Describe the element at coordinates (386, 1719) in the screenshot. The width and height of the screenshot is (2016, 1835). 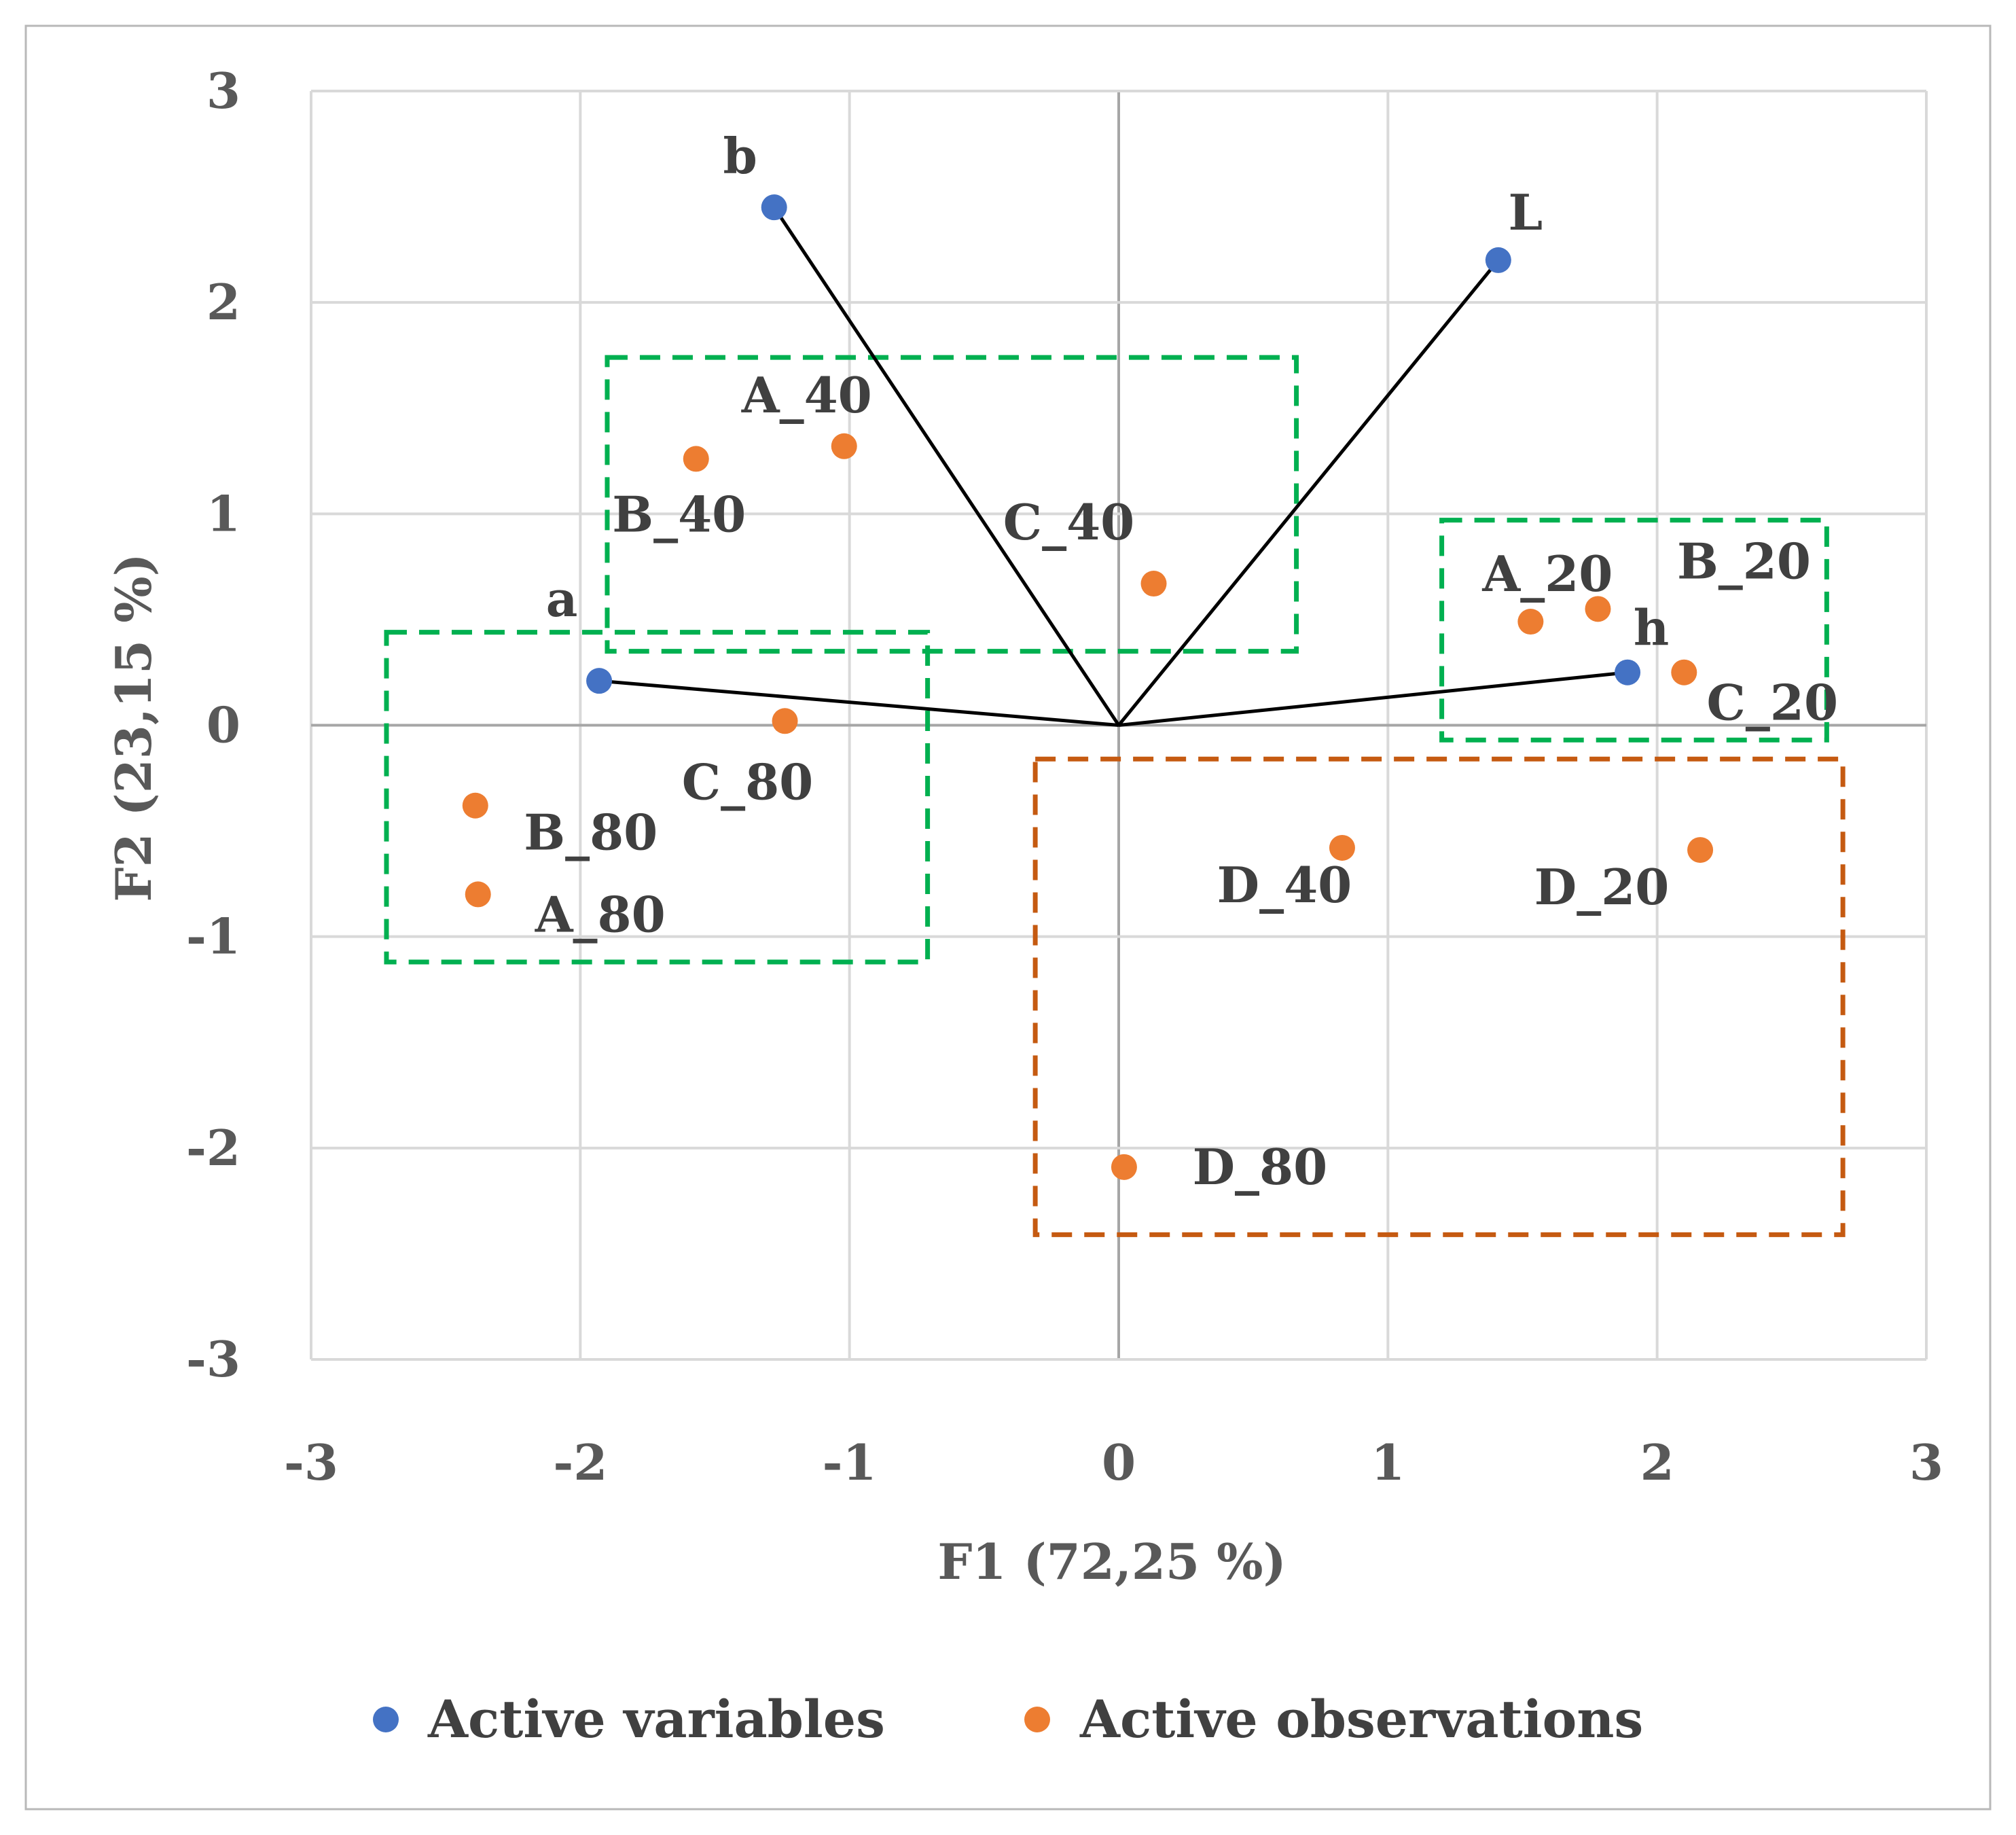
I see `legend-marker-active-variables` at that location.